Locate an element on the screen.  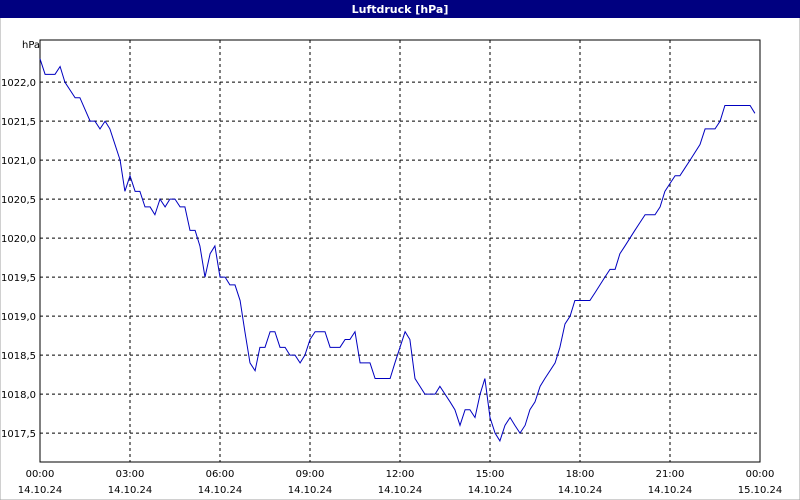
x-tick-line: 12:00 is located at coordinates (400, 474).